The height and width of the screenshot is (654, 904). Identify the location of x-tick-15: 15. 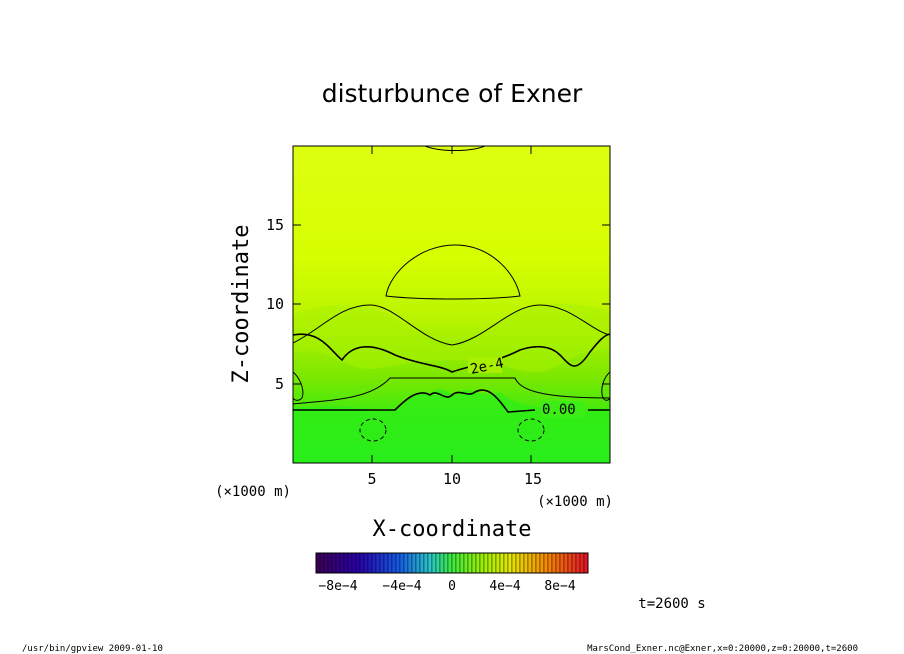
(533, 479).